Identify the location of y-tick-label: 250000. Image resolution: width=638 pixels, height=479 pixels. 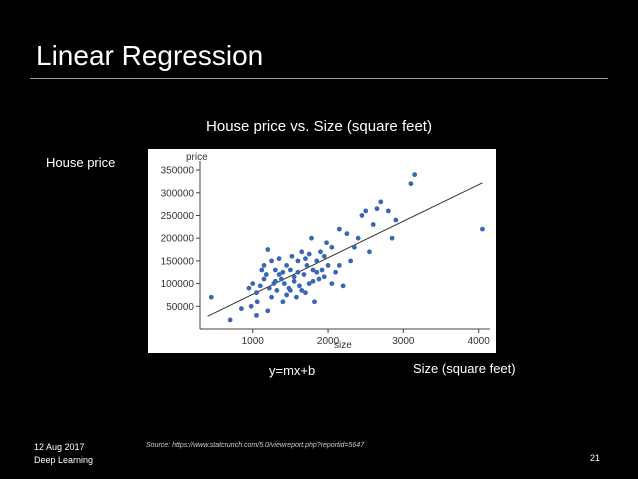
(178, 216).